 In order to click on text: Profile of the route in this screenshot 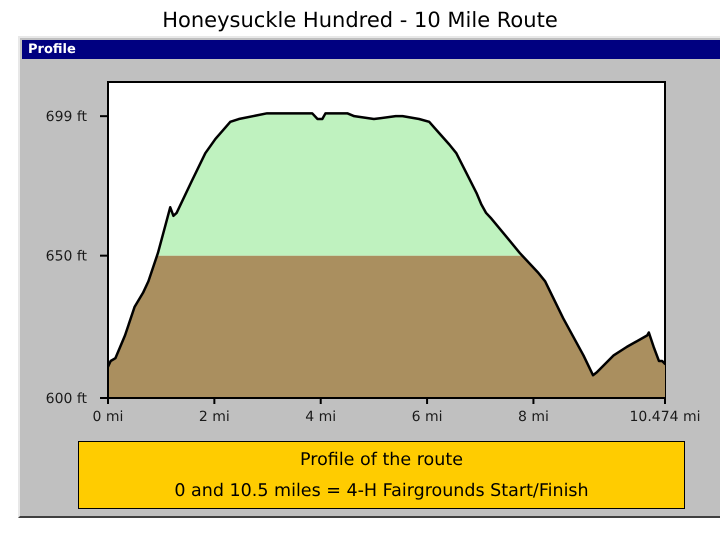, I will do `click(381, 459)`.